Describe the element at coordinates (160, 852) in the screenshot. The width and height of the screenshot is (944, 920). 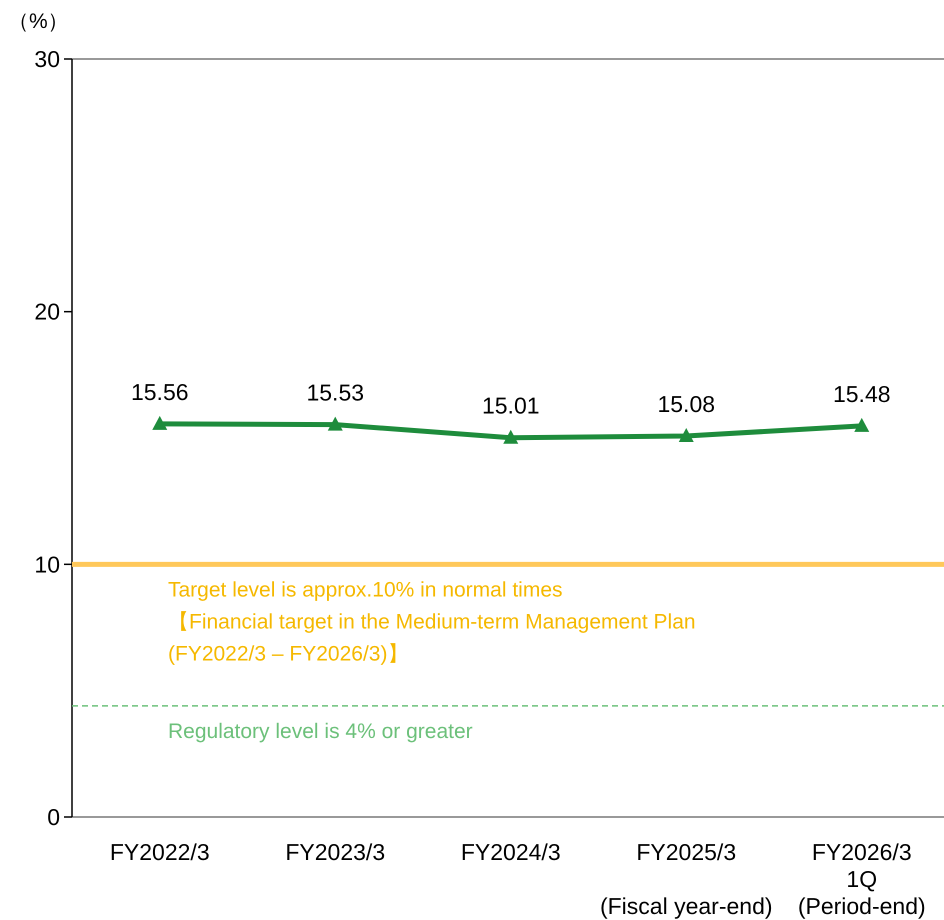
I see `x-tick-label: FY2022/3` at that location.